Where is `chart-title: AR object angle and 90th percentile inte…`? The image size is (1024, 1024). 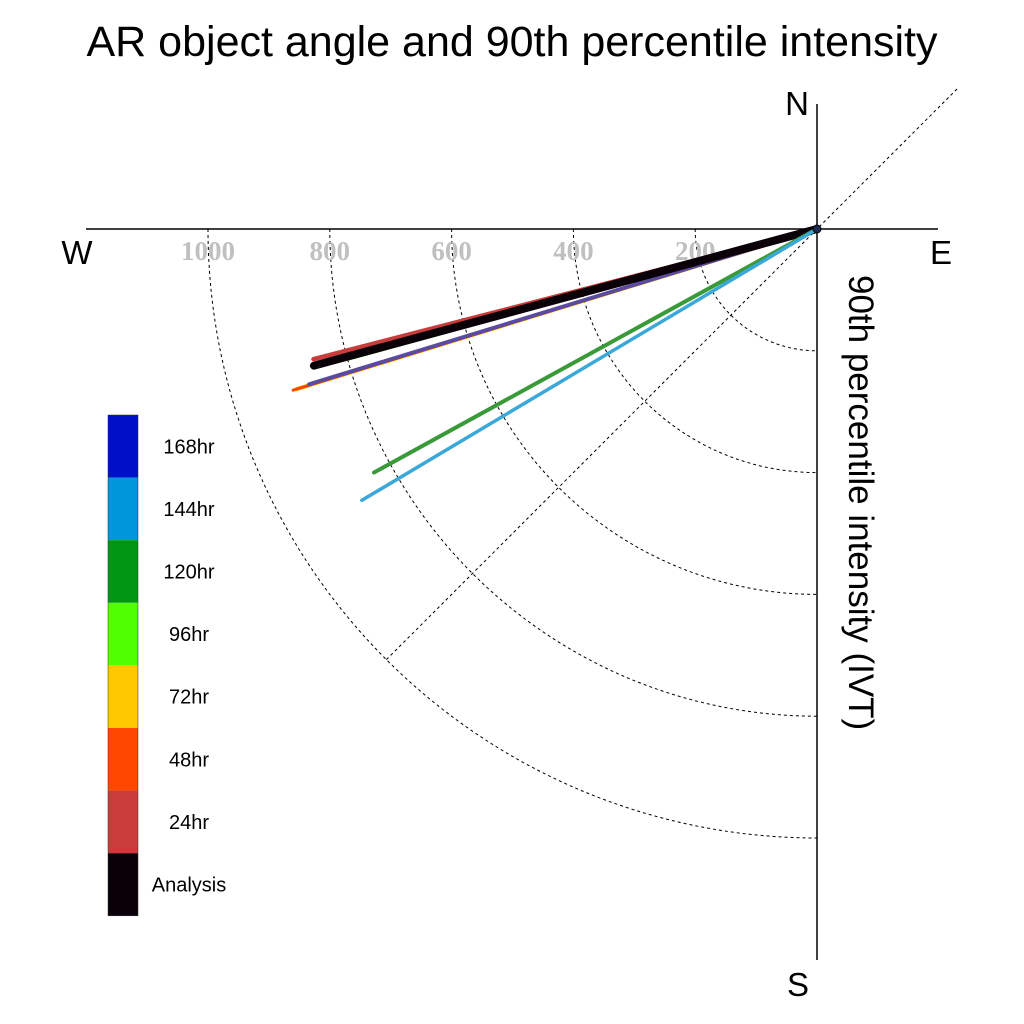 chart-title: AR object angle and 90th percentile inte… is located at coordinates (512, 42).